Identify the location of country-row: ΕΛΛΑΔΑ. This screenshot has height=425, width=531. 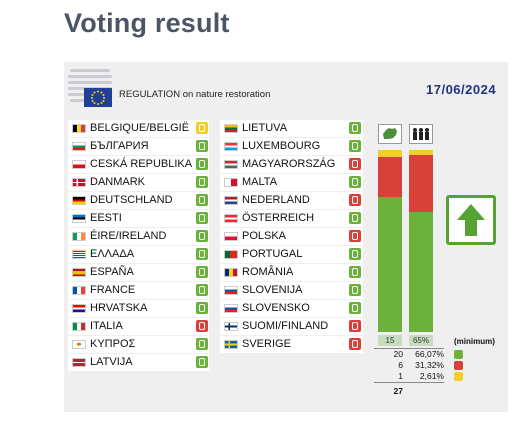
(138, 254).